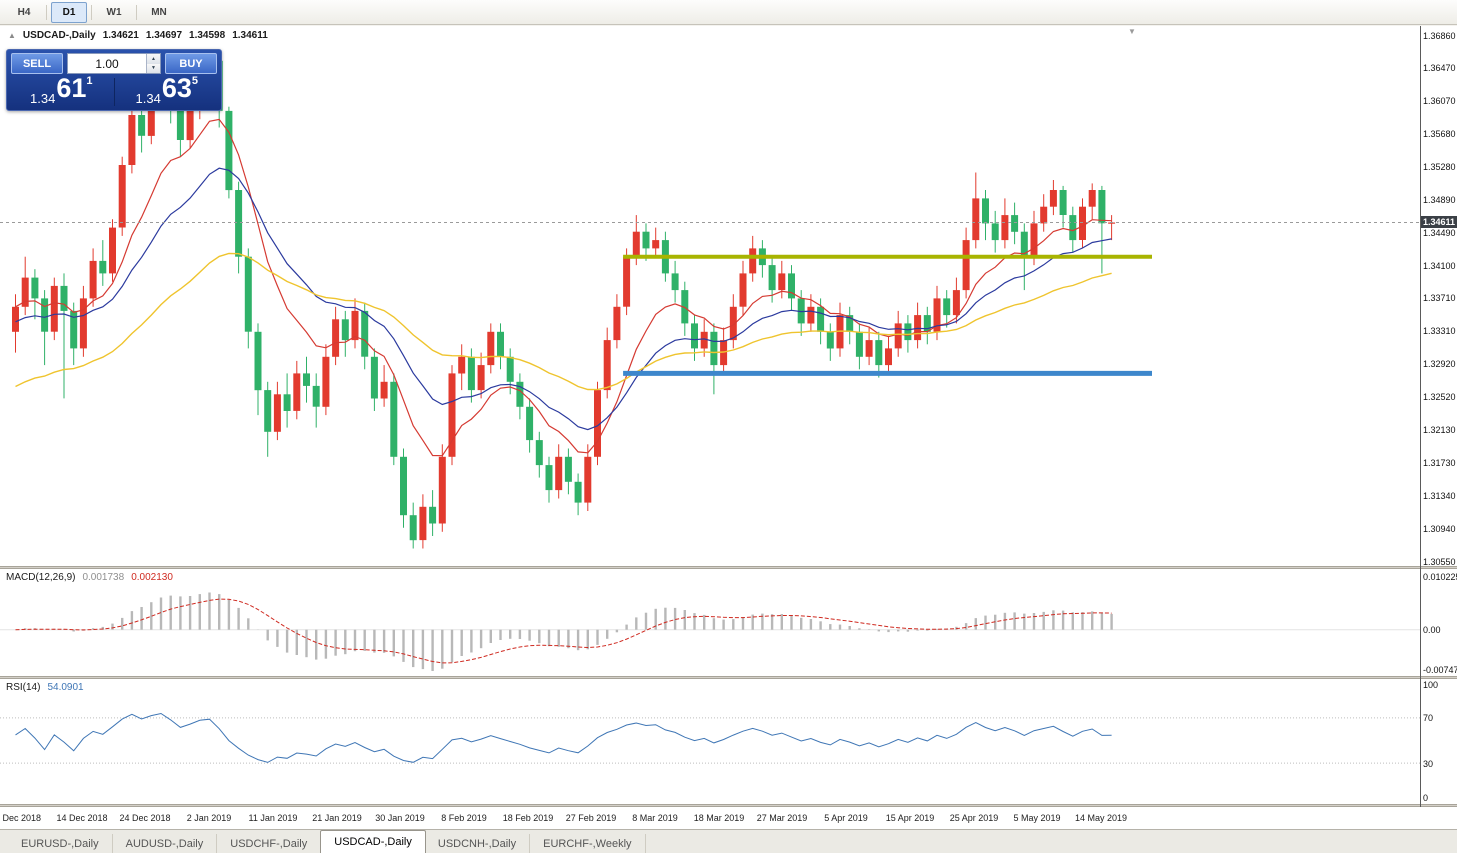 The width and height of the screenshot is (1457, 853). I want to click on symbol-tab-audusd-daily: AUDUSD-,Daily, so click(165, 843).